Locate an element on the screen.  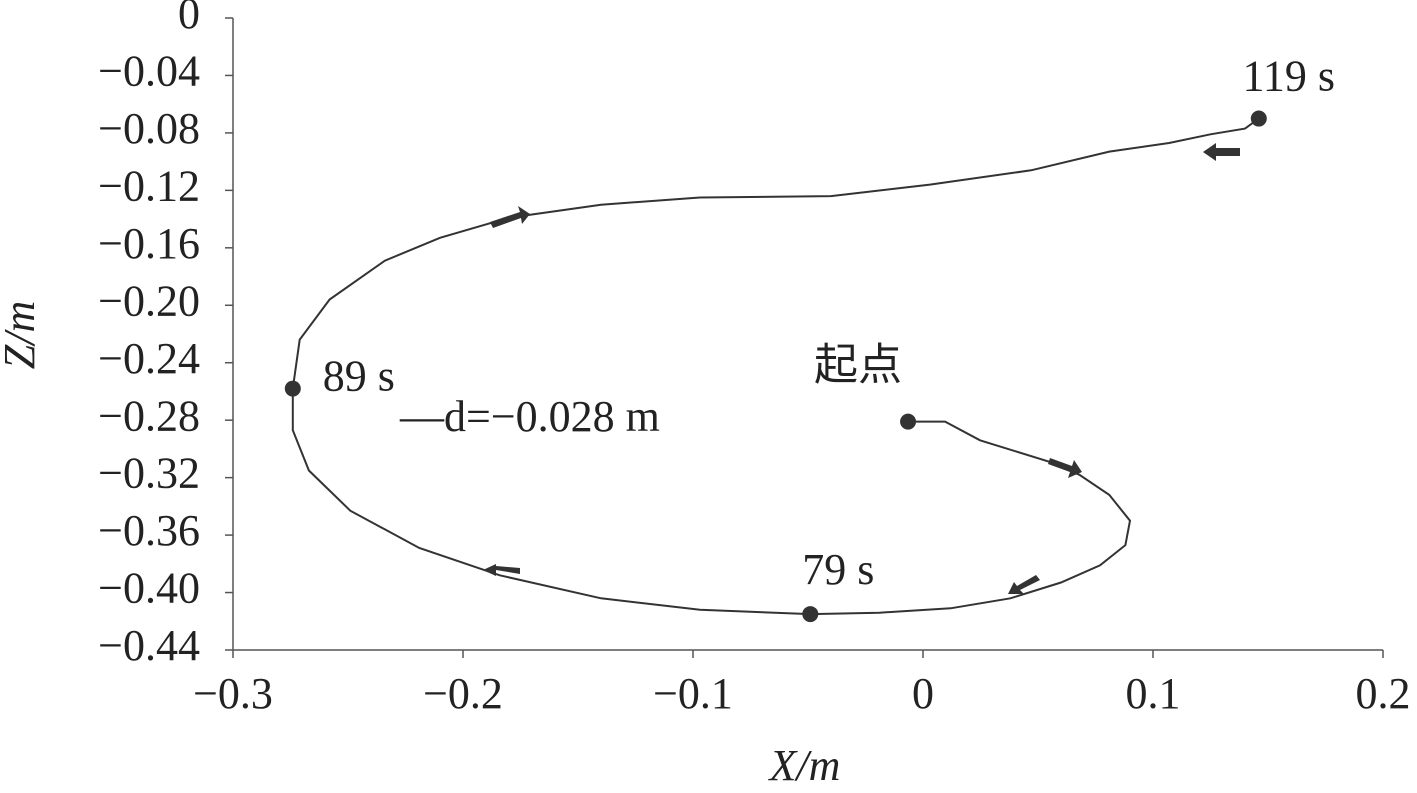
y-tick-label: −0.32 is located at coordinates (149, 473).